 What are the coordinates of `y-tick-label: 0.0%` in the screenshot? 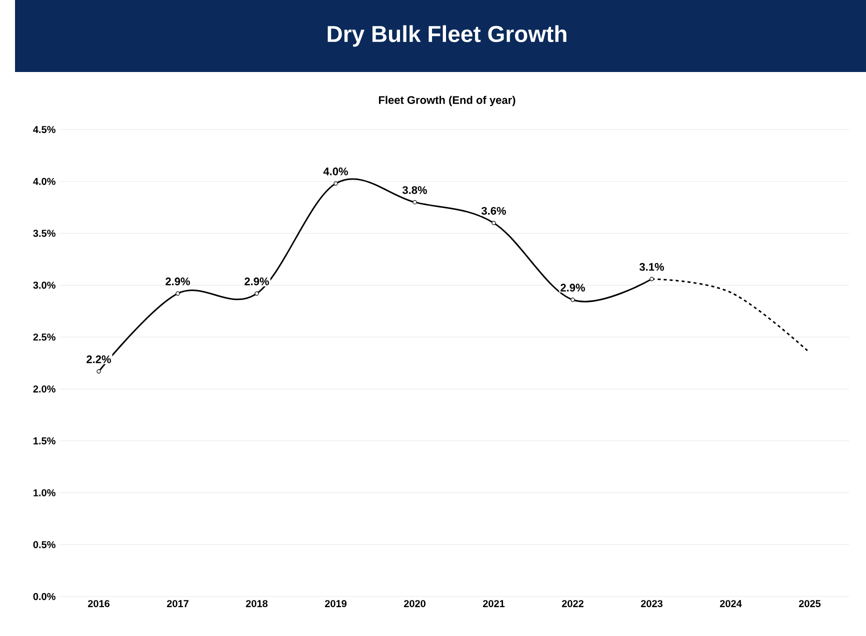 It's located at (44, 596).